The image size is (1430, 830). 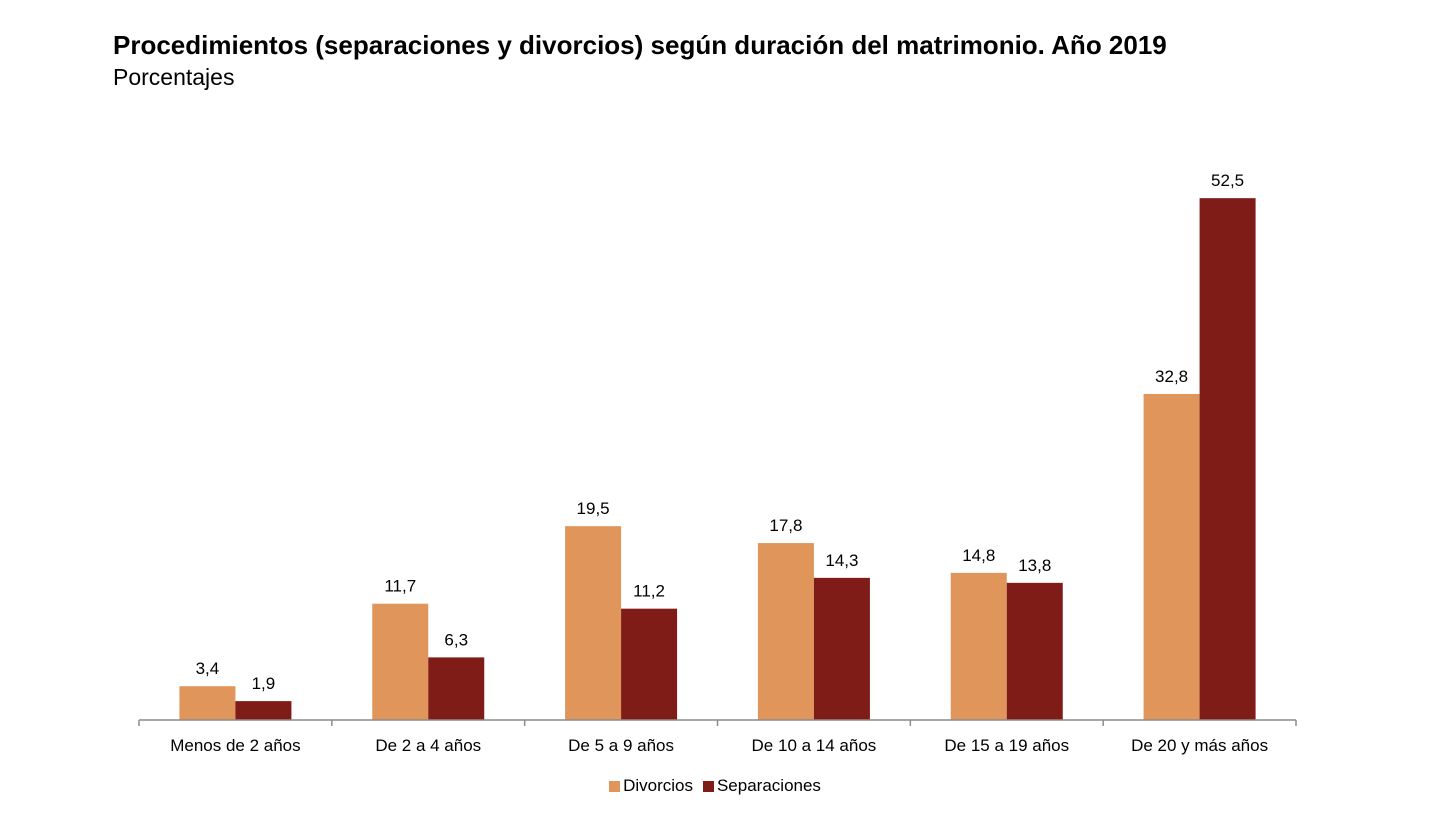 What do you see at coordinates (208, 668) in the screenshot?
I see `data-label: 3,4` at bounding box center [208, 668].